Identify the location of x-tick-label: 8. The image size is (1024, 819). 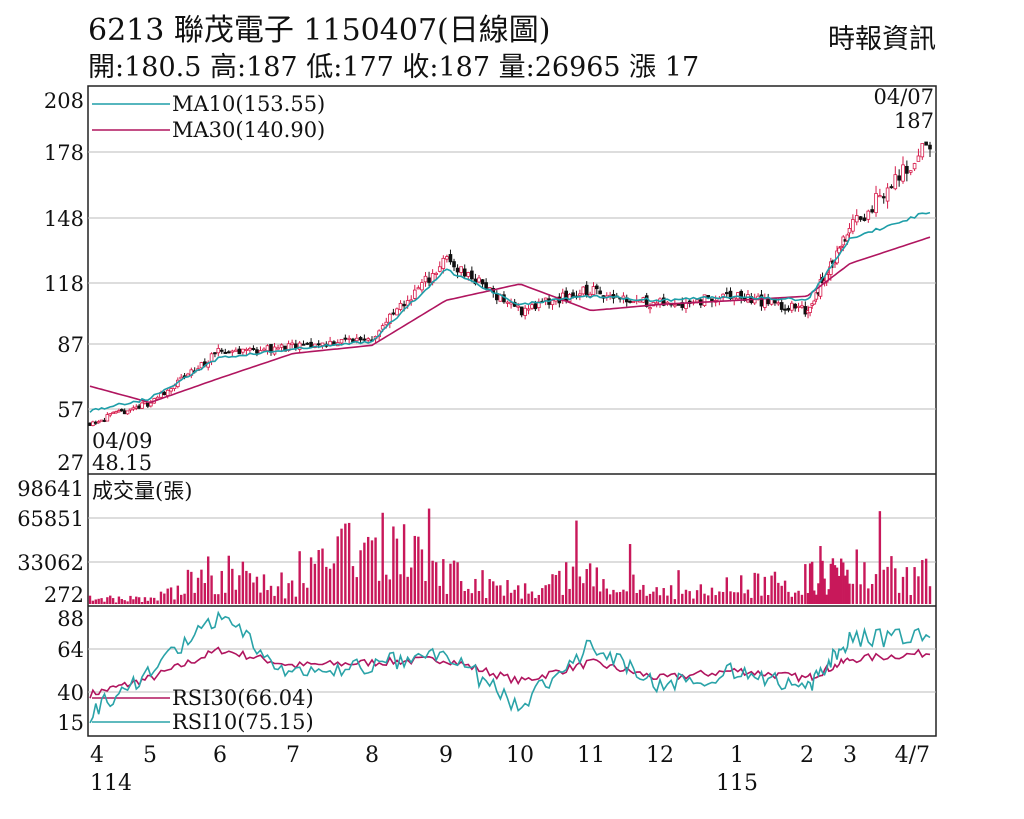
(372, 755).